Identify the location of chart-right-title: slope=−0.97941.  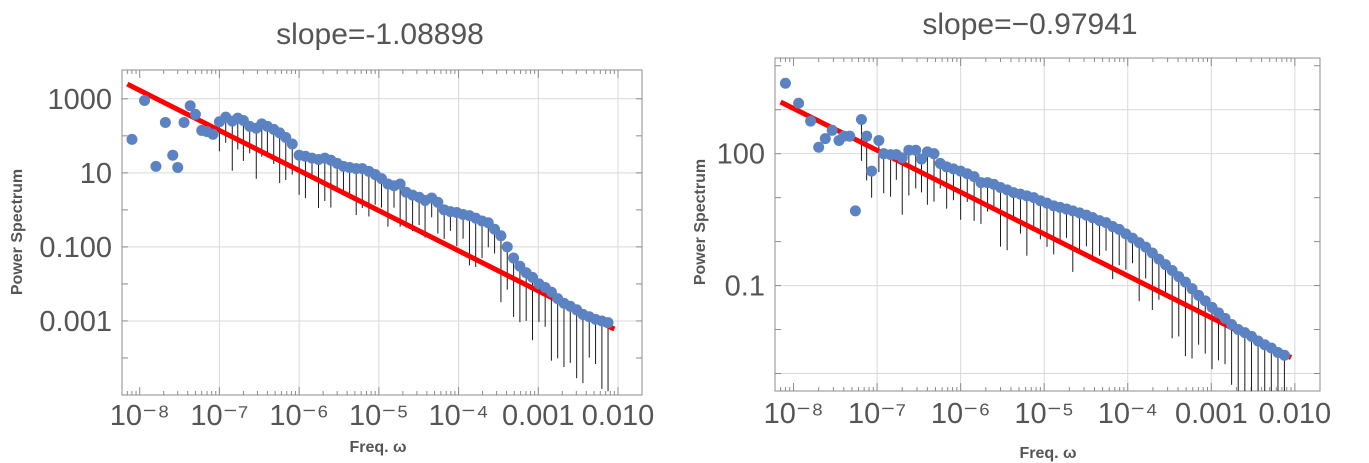
(1029, 24).